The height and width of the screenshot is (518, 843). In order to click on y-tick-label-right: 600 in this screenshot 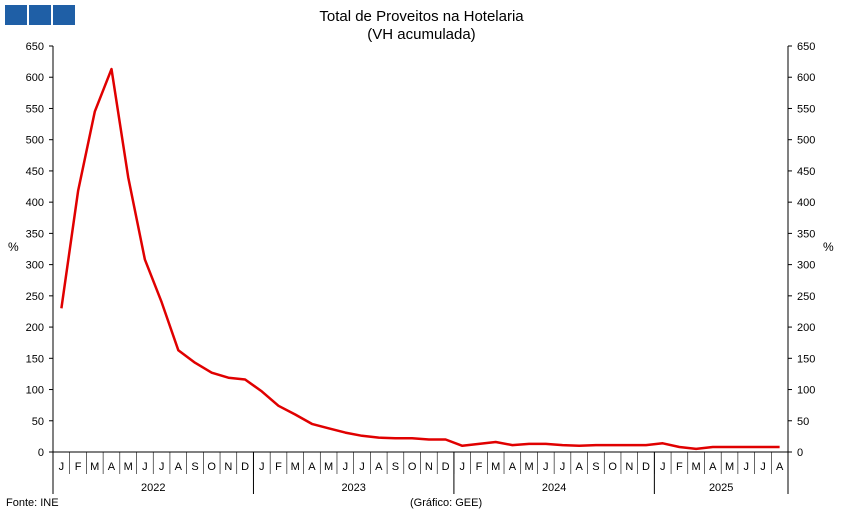, I will do `click(806, 78)`.